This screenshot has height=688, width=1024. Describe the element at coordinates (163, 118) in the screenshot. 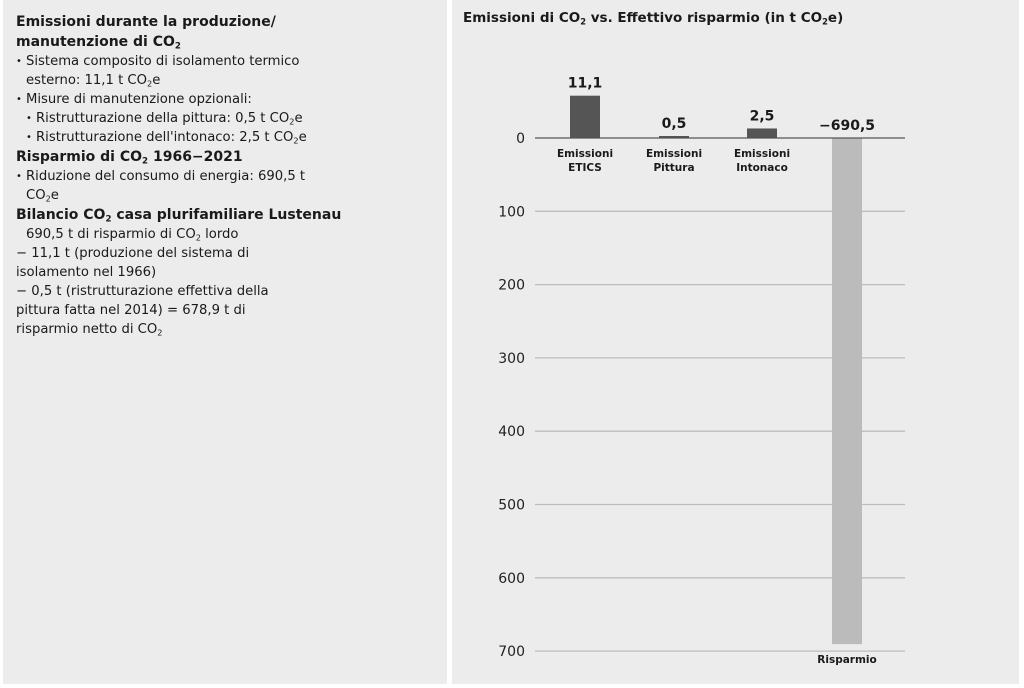

I see `bullet-text: Ristrutturazione della pittura: 0,5 t CO` at that location.